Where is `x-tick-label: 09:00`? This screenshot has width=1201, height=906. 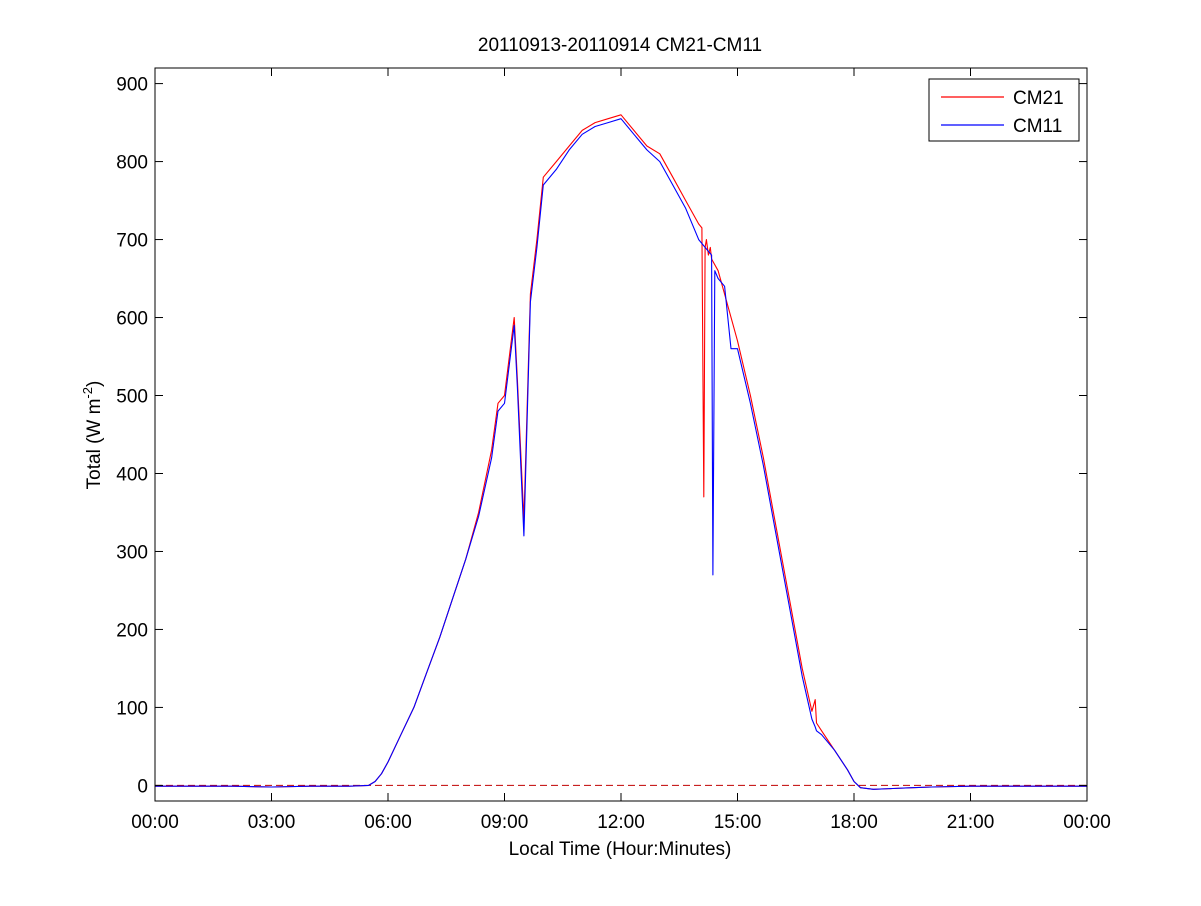
x-tick-label: 09:00 is located at coordinates (505, 822).